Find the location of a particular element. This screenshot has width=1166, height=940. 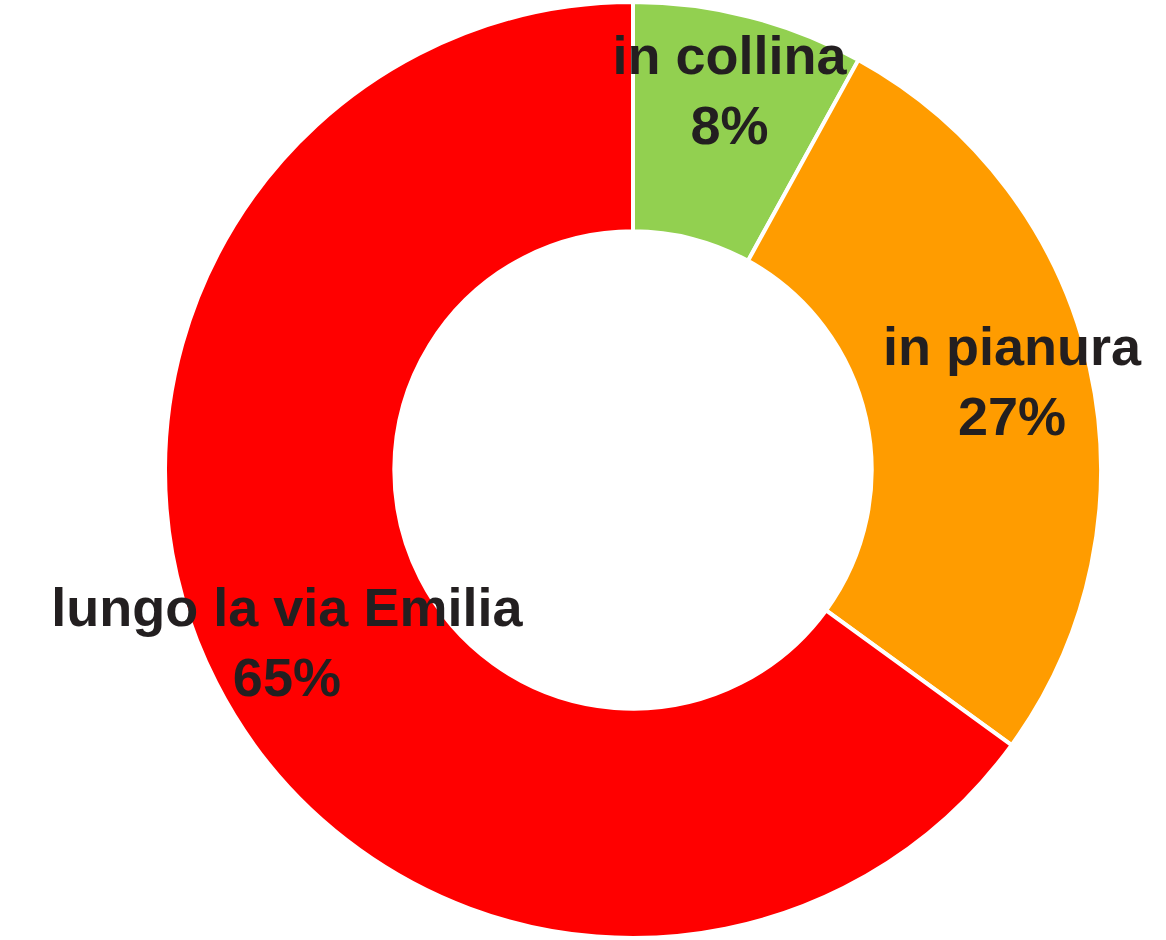

data-label: 27% is located at coordinates (1012, 416).